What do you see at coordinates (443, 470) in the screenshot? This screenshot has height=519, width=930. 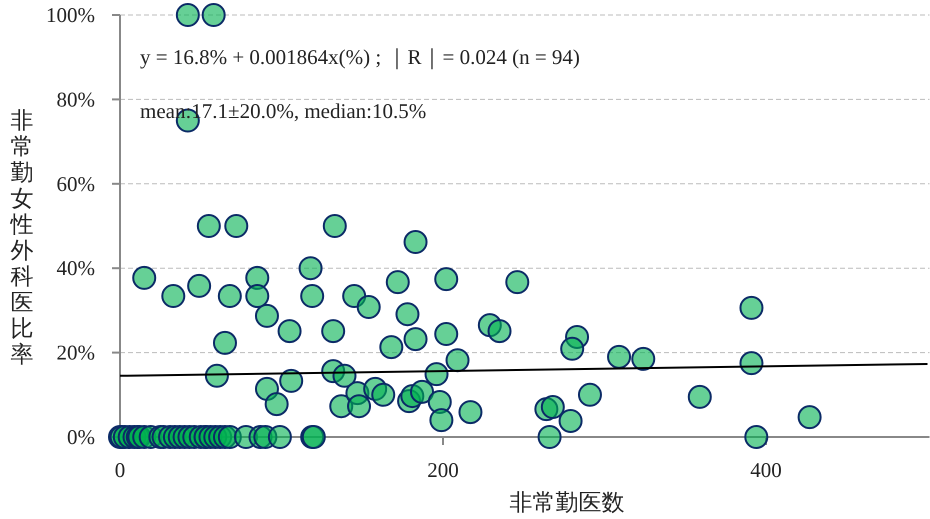 I see `x-tick-label: 200` at bounding box center [443, 470].